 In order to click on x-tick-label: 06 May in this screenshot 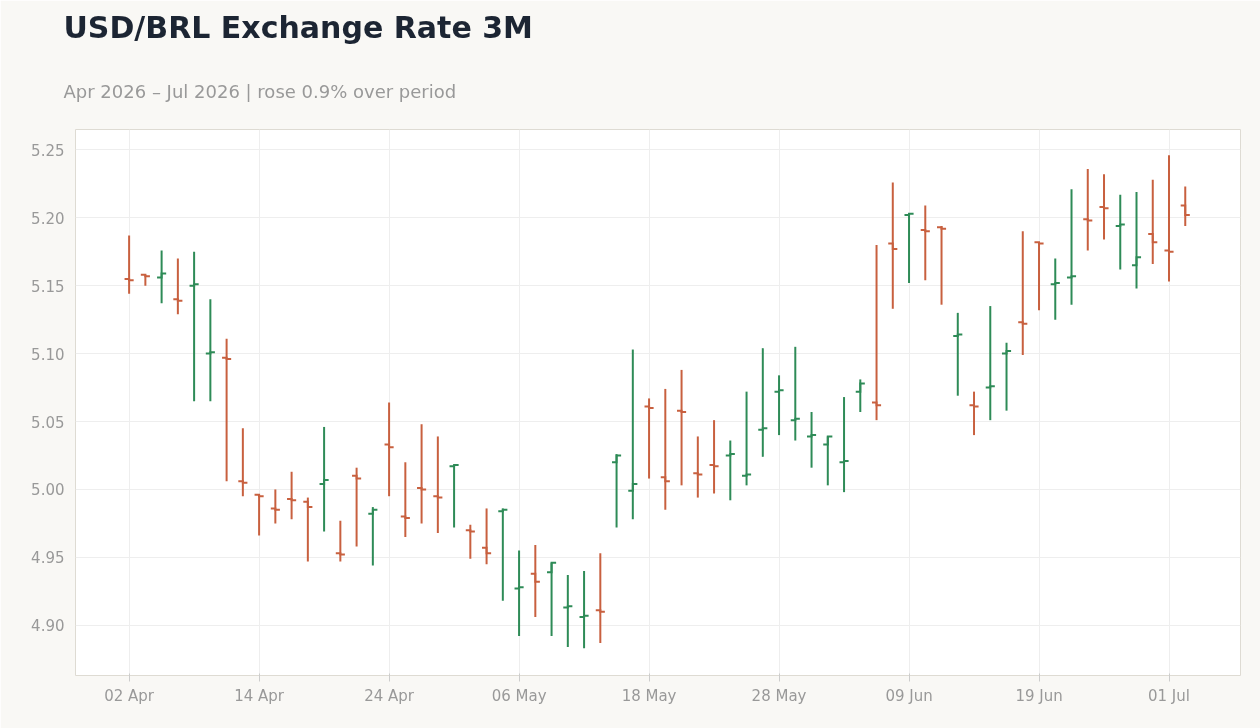, I will do `click(519, 695)`.